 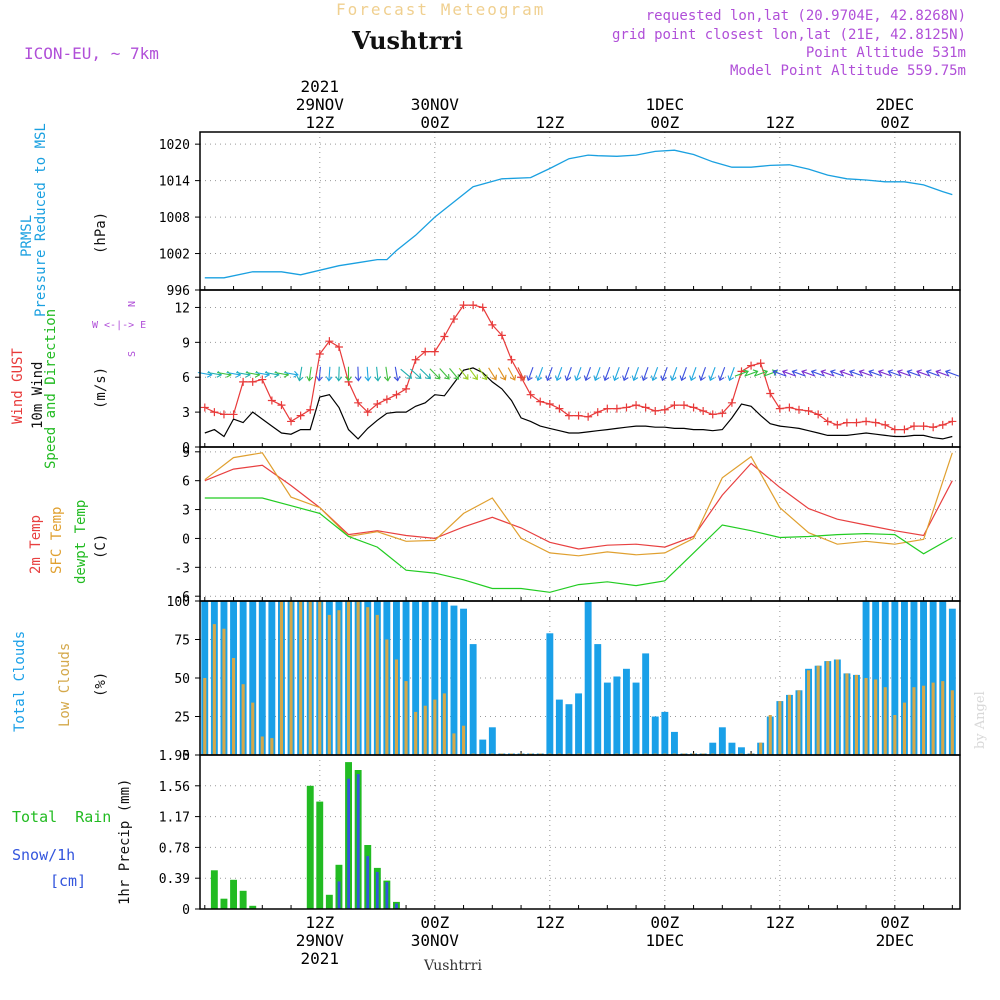 What do you see at coordinates (62, 817) in the screenshot?
I see `total-rain-label: Total Rain` at bounding box center [62, 817].